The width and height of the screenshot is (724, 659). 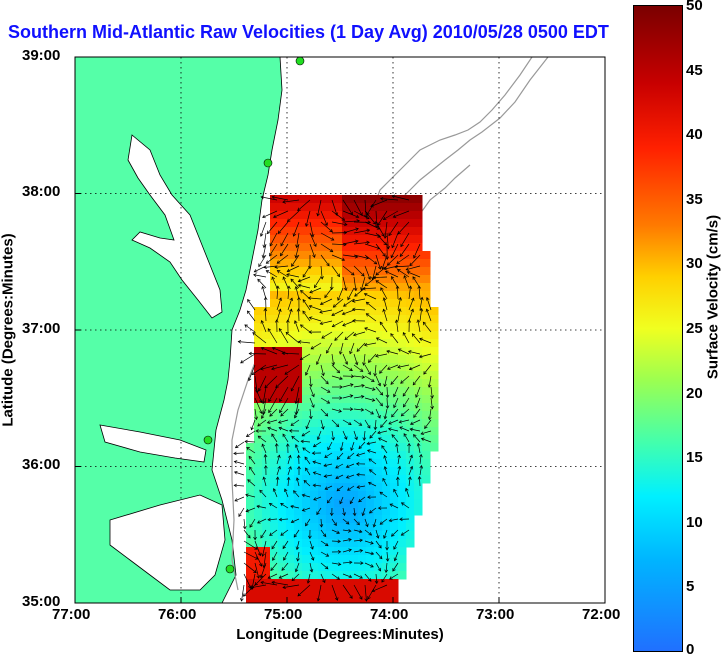 I want to click on colorbar-tick: 0, so click(x=690, y=649).